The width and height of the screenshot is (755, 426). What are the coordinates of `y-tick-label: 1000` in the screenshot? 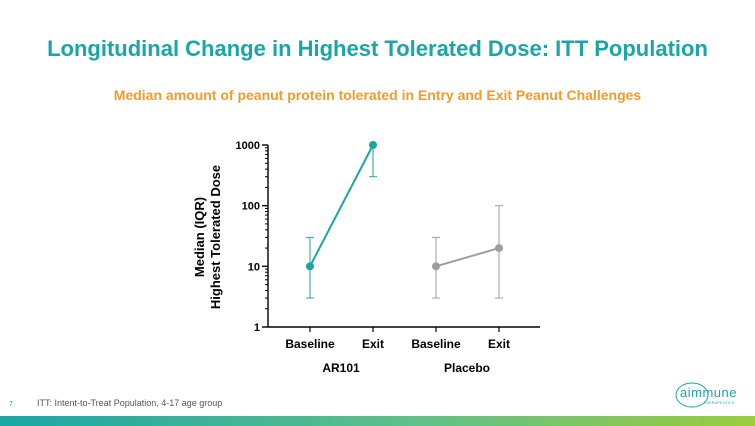 It's located at (248, 146).